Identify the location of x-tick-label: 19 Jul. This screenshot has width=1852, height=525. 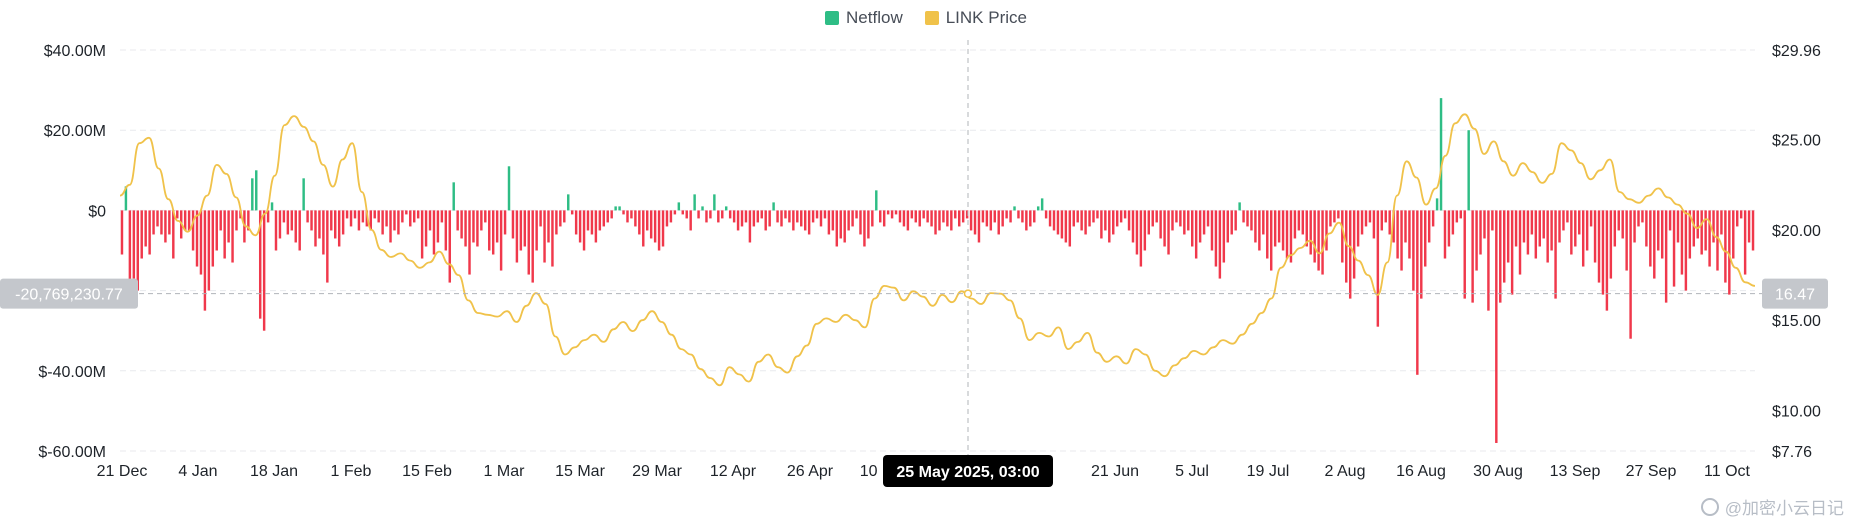
(1268, 471).